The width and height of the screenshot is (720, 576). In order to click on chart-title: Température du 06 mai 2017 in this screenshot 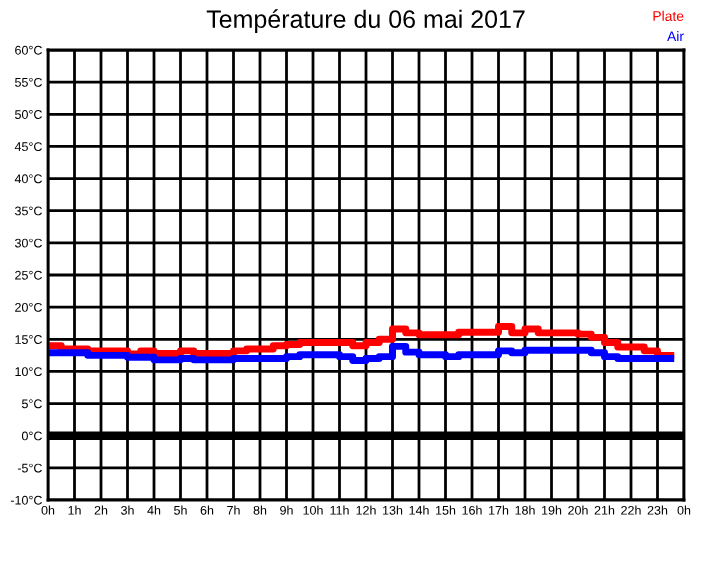, I will do `click(365, 21)`.